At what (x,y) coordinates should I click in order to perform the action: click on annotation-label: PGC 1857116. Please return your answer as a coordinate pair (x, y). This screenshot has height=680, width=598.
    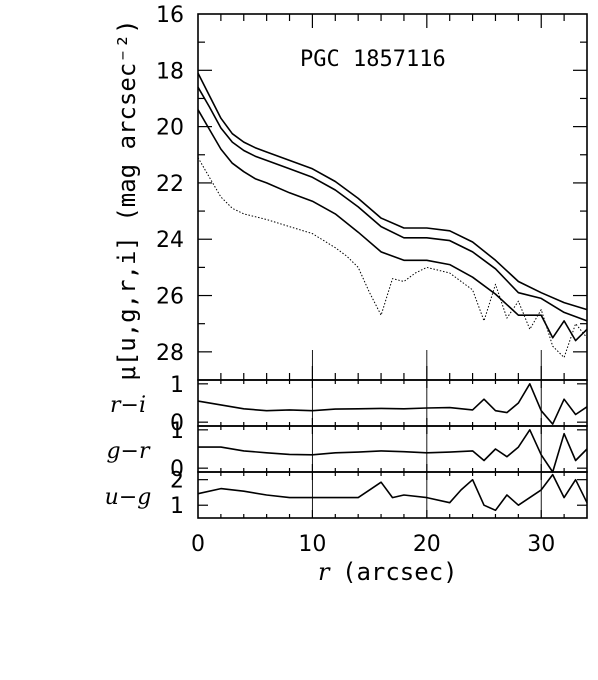
    Looking at the image, I should click on (373, 59).